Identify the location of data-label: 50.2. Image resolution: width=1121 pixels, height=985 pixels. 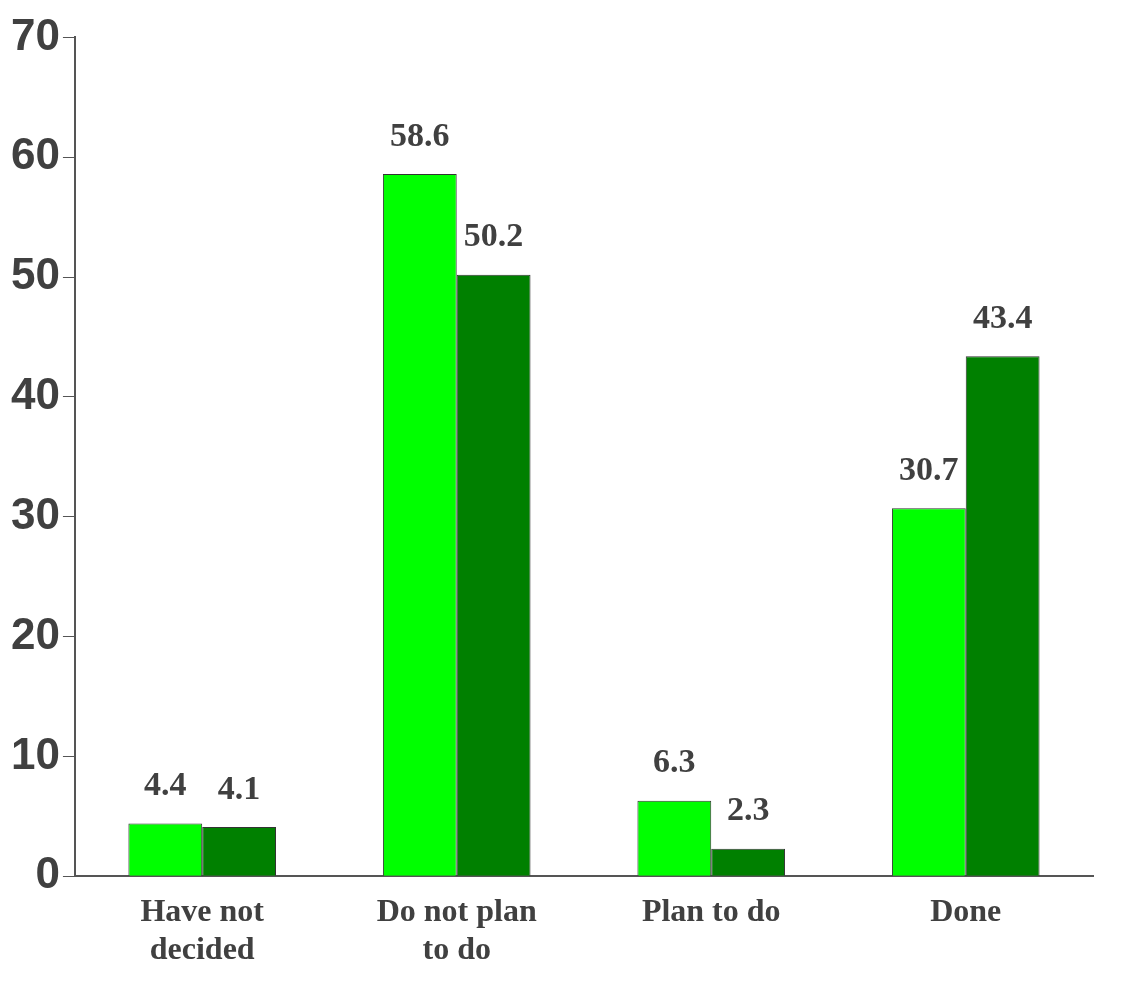
(493, 235).